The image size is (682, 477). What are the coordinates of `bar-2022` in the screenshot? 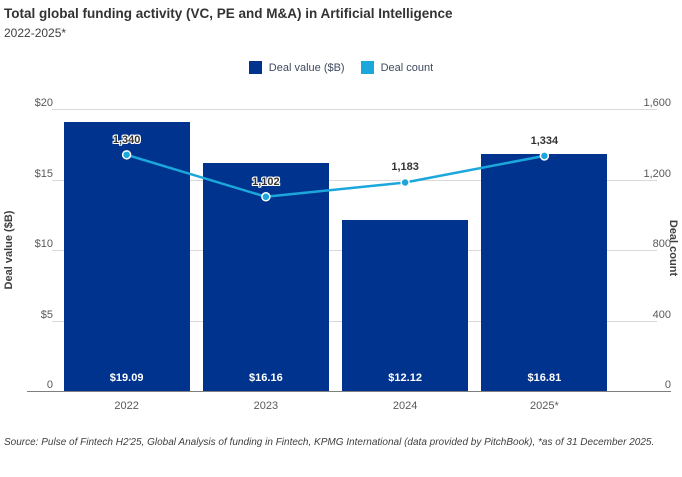 It's located at (126, 256).